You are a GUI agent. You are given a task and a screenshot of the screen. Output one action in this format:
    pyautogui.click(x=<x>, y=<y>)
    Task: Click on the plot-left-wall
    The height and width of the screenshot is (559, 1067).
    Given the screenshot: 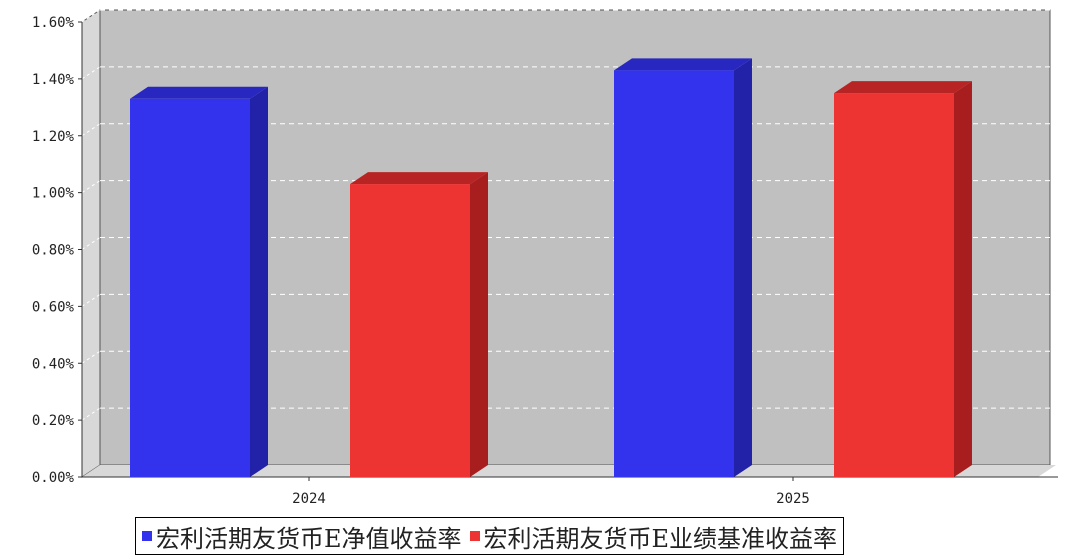 What is the action you would take?
    pyautogui.click(x=91, y=243)
    